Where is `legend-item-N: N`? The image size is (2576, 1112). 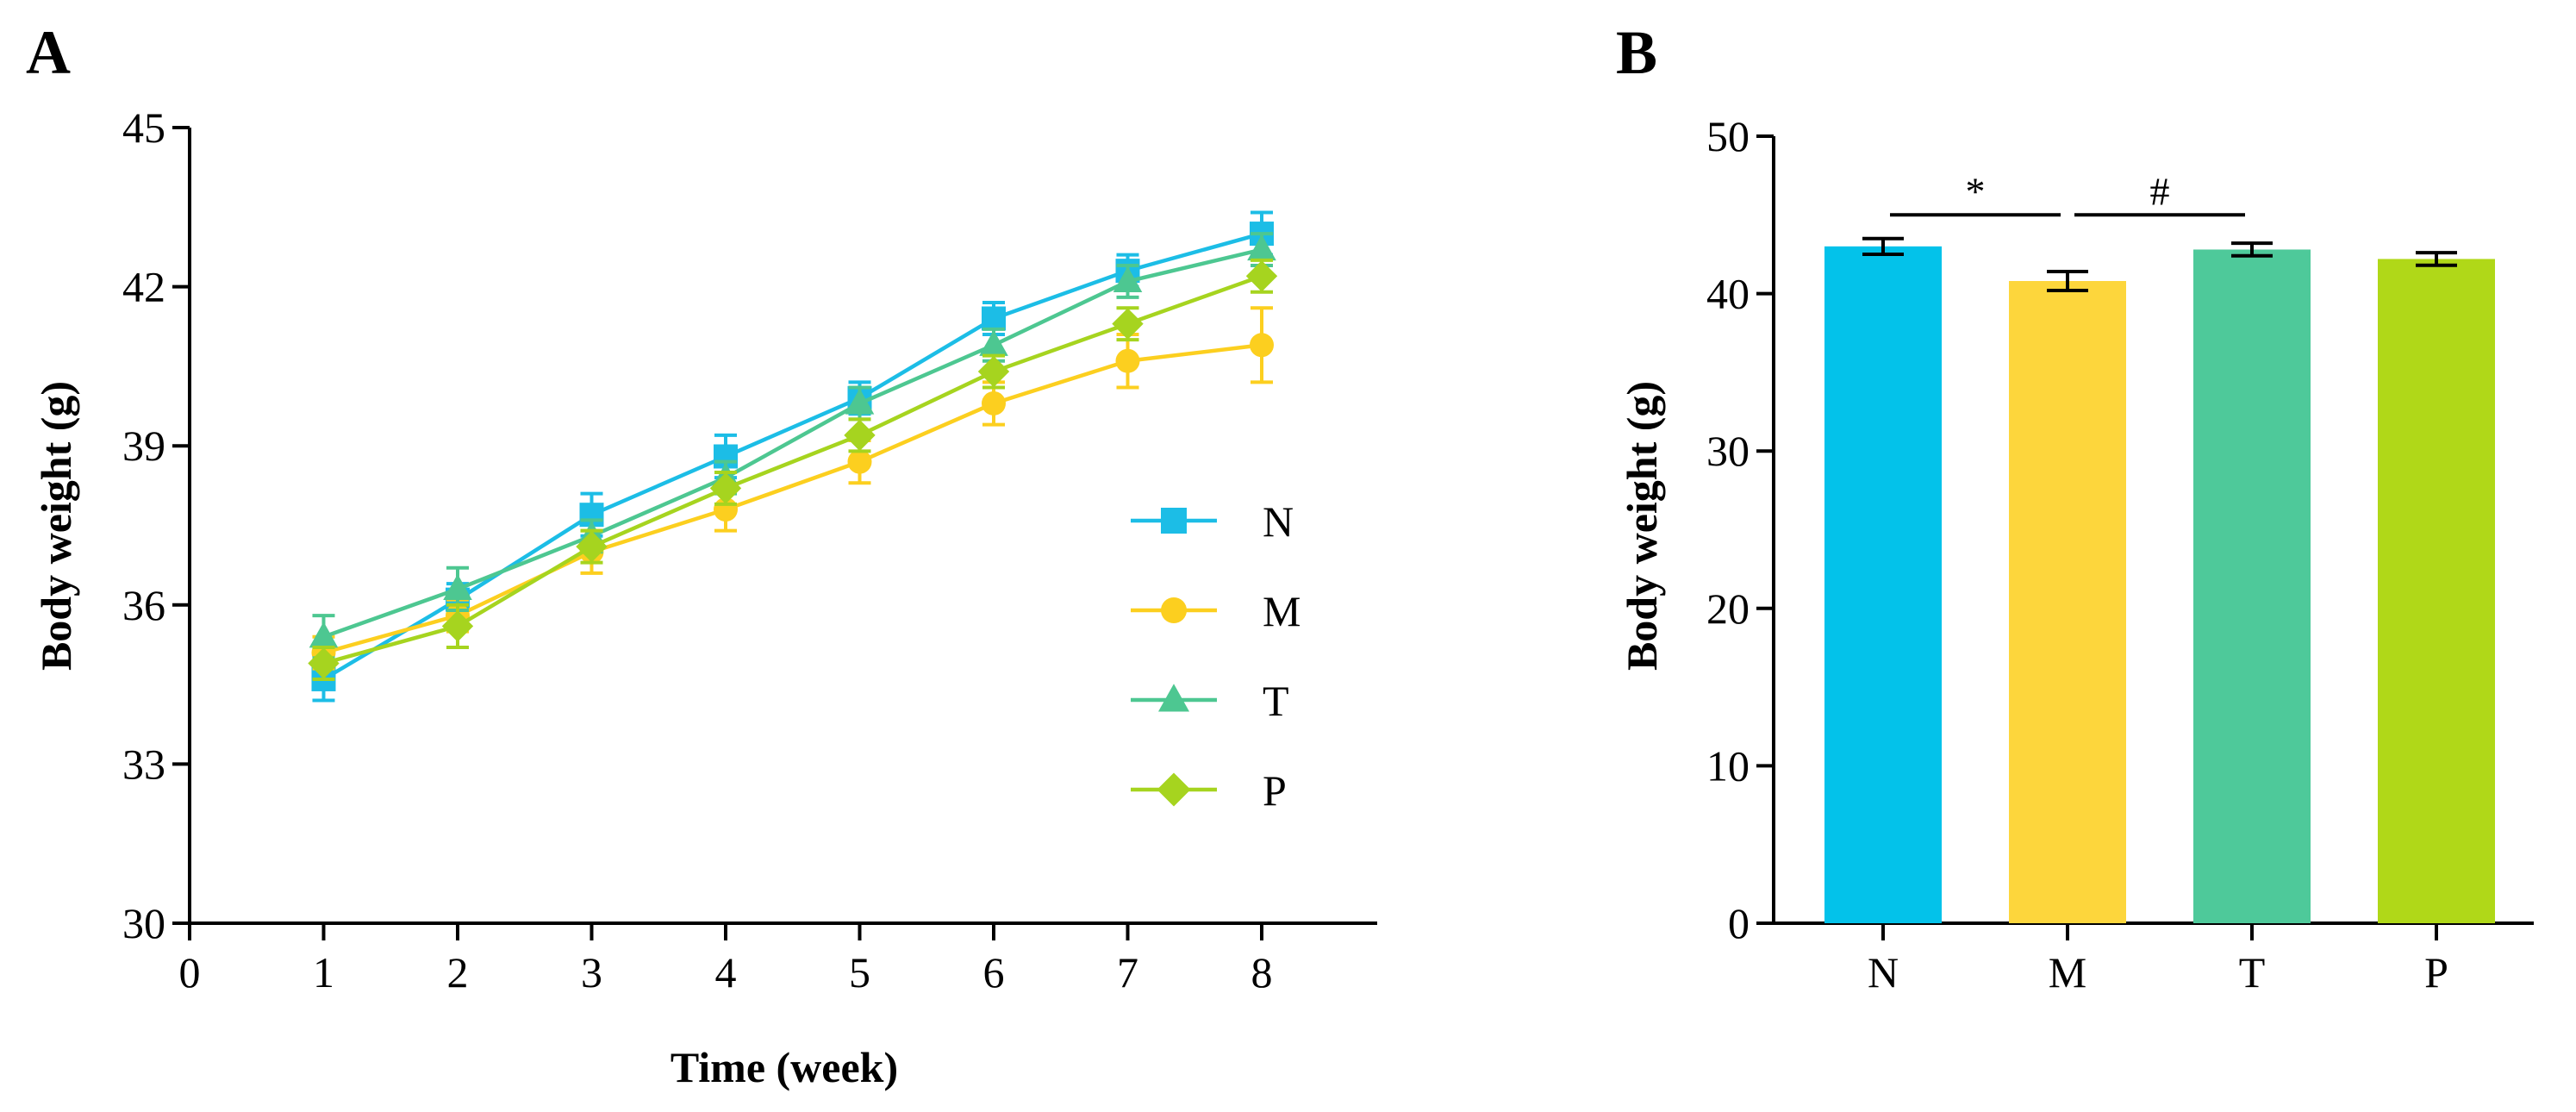 legend-item-N: N is located at coordinates (1212, 521).